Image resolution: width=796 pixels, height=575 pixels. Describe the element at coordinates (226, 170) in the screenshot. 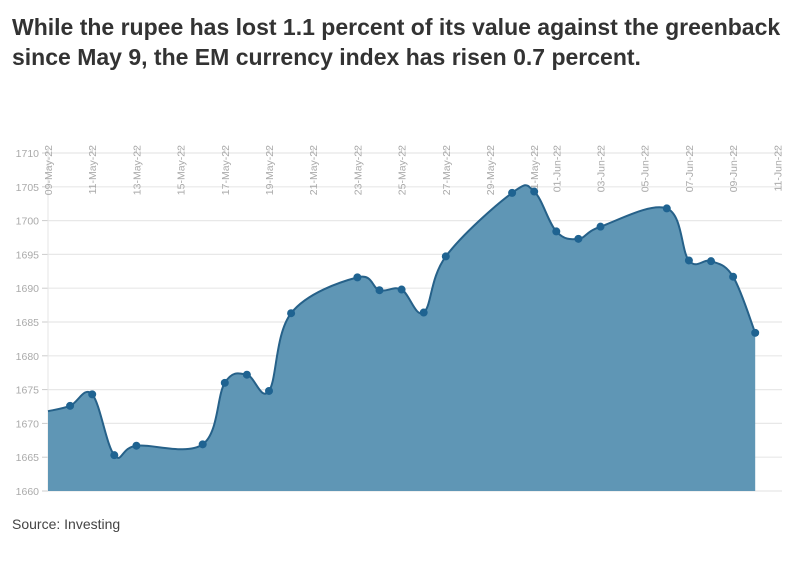

I see `x-tick-label: 17-May-22` at that location.